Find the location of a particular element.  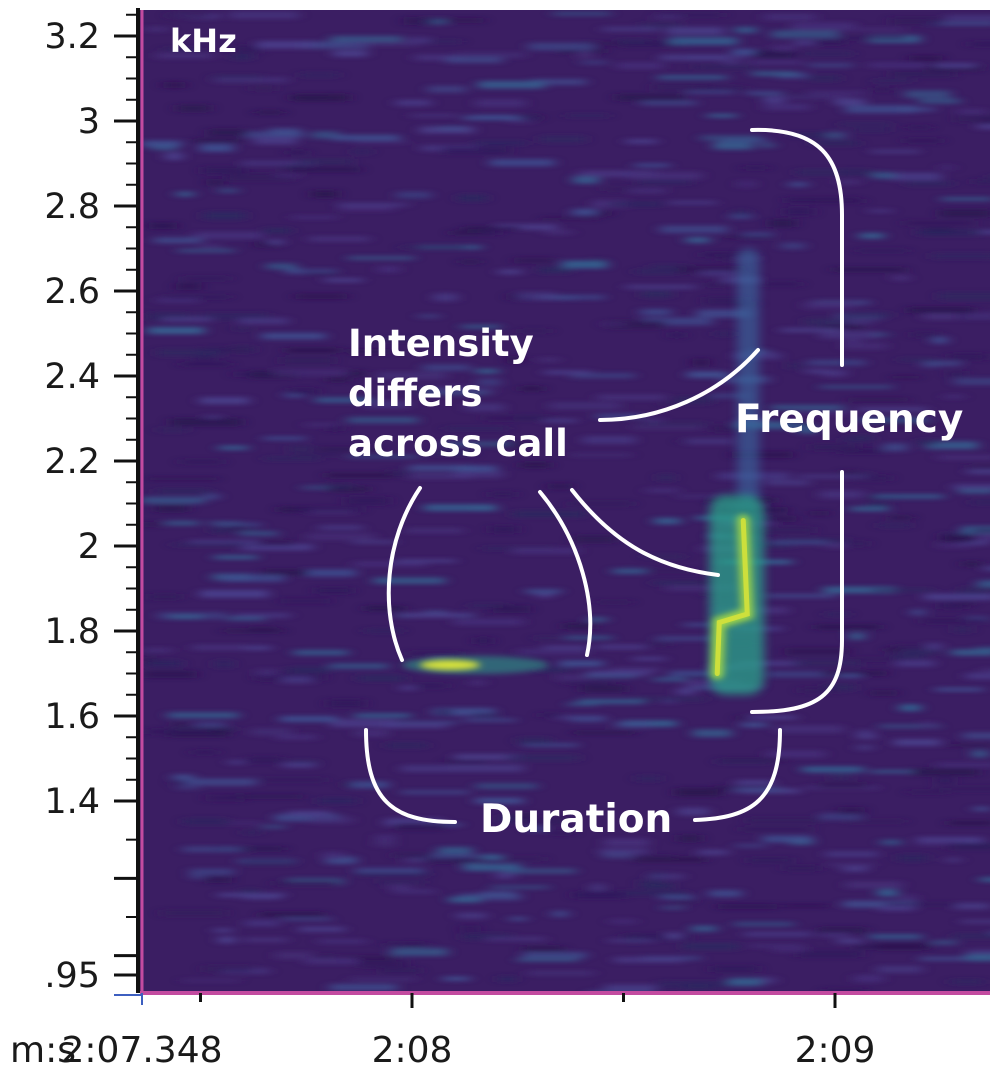

y-tick-label: .95 is located at coordinates (72, 976).